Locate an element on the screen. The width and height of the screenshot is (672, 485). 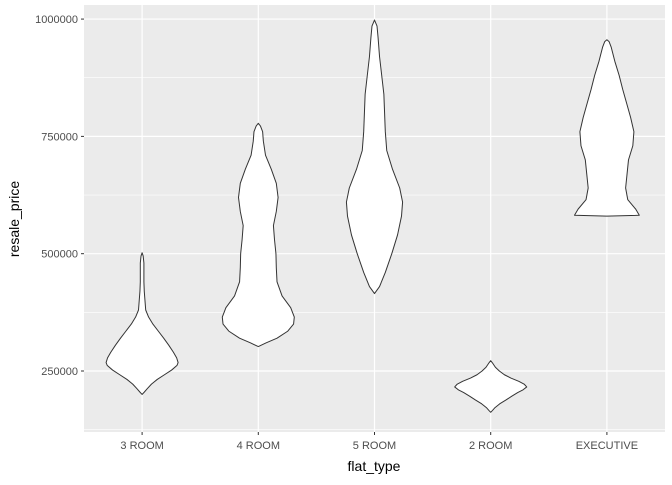
violin-3-room is located at coordinates (142, 323).